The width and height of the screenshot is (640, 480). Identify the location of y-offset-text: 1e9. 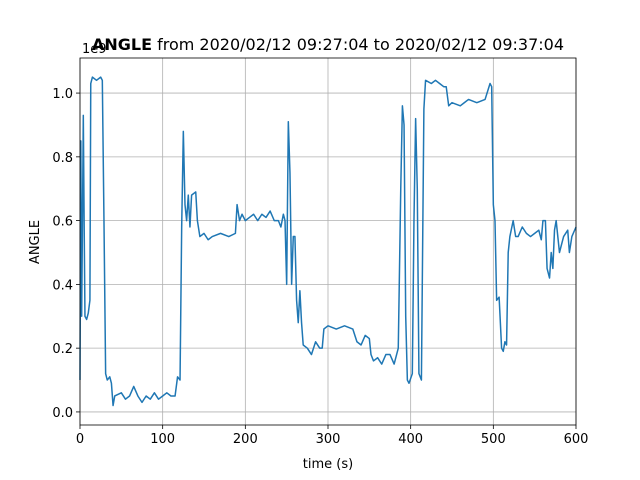
(94, 49).